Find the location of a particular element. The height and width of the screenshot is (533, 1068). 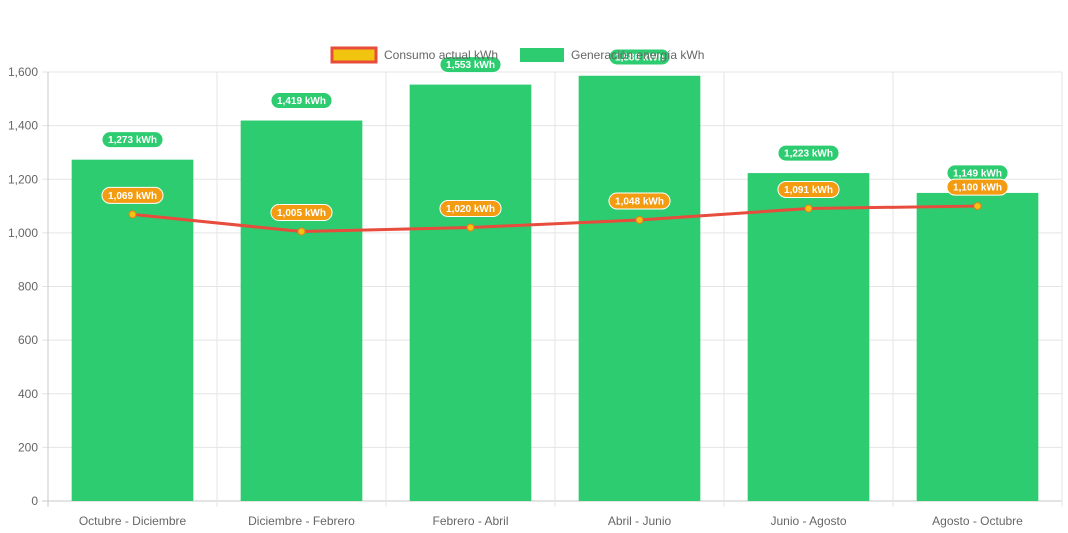

data-label-text: 1,223 kWh is located at coordinates (808, 154).